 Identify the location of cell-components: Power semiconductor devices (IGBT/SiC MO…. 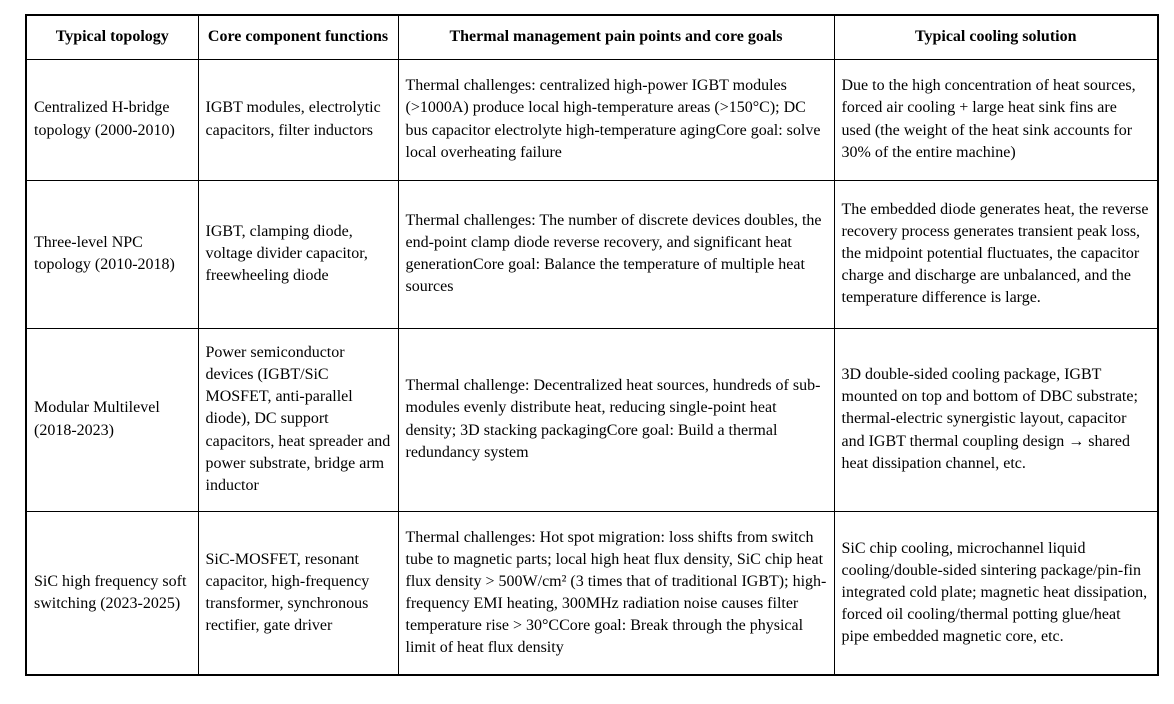
(298, 419).